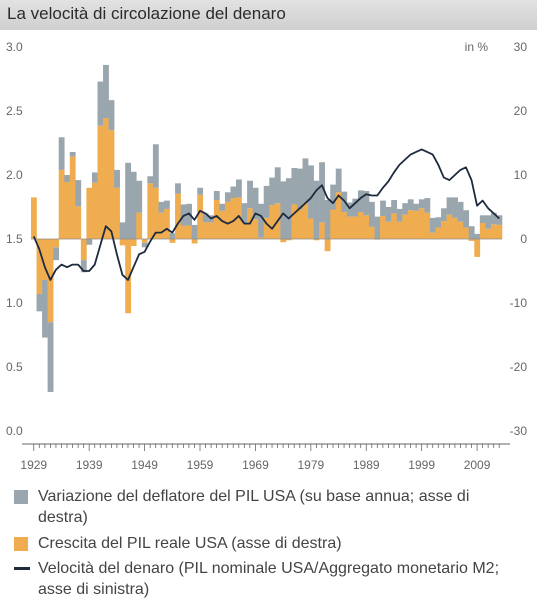 The image size is (537, 602). Describe the element at coordinates (521, 47) in the screenshot. I see `right-tick-label: 30` at that location.